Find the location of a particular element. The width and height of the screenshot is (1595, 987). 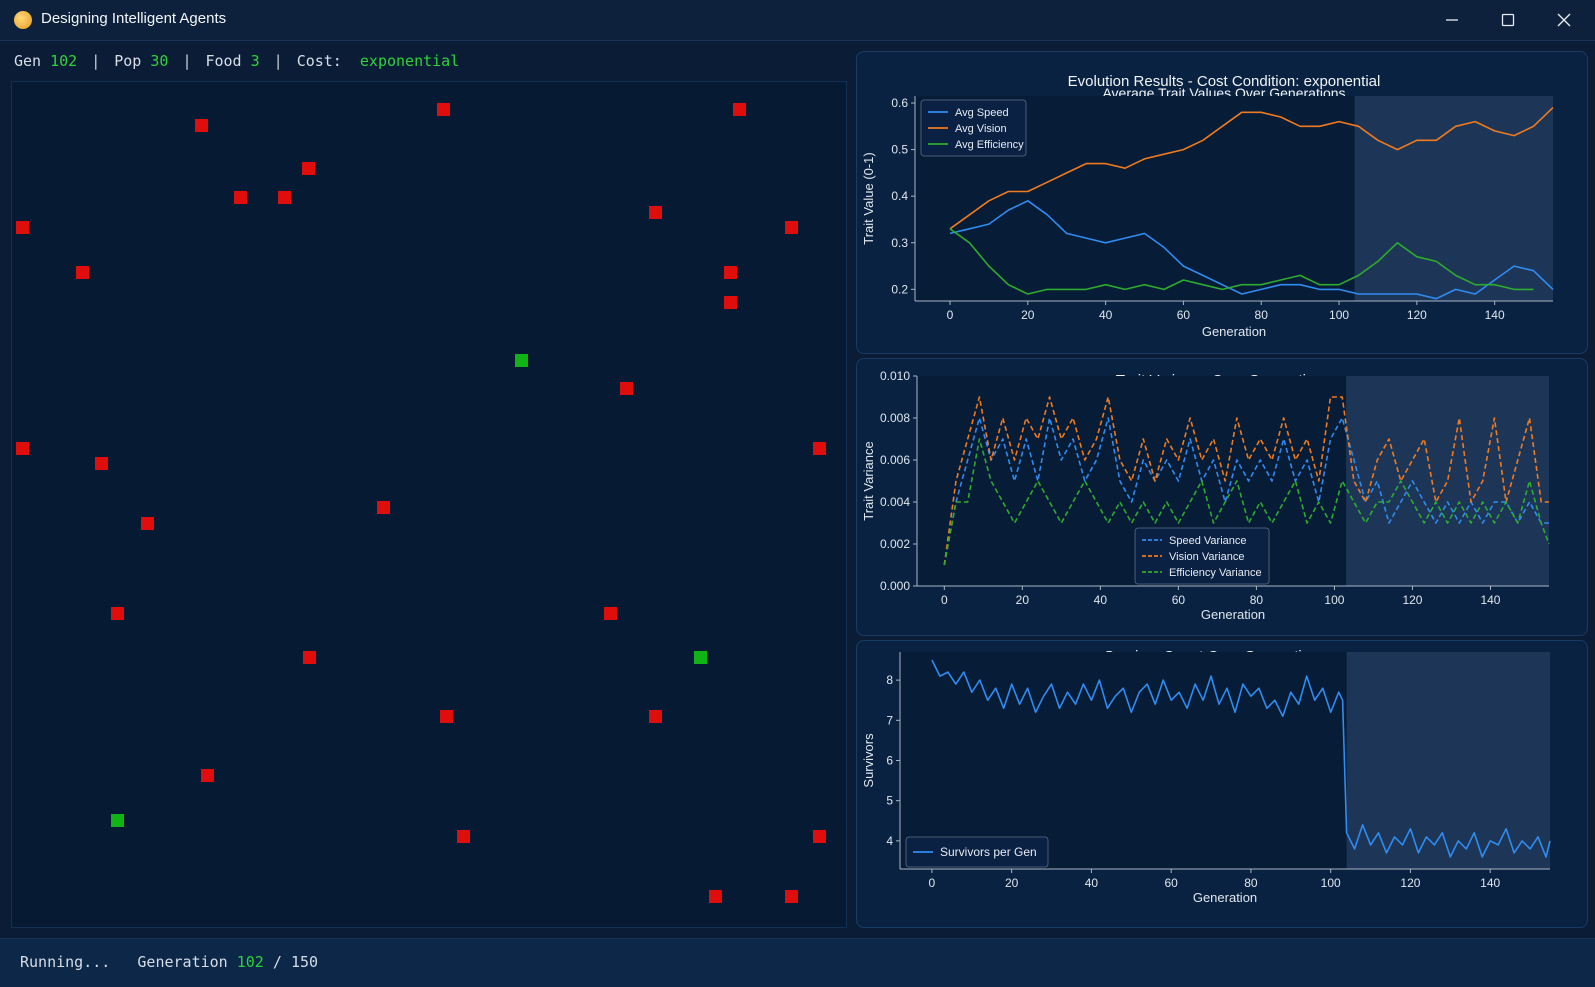

status-line: Gen 102 | Pop 30 | Food 3 | Cost: exponential is located at coordinates (236, 61).